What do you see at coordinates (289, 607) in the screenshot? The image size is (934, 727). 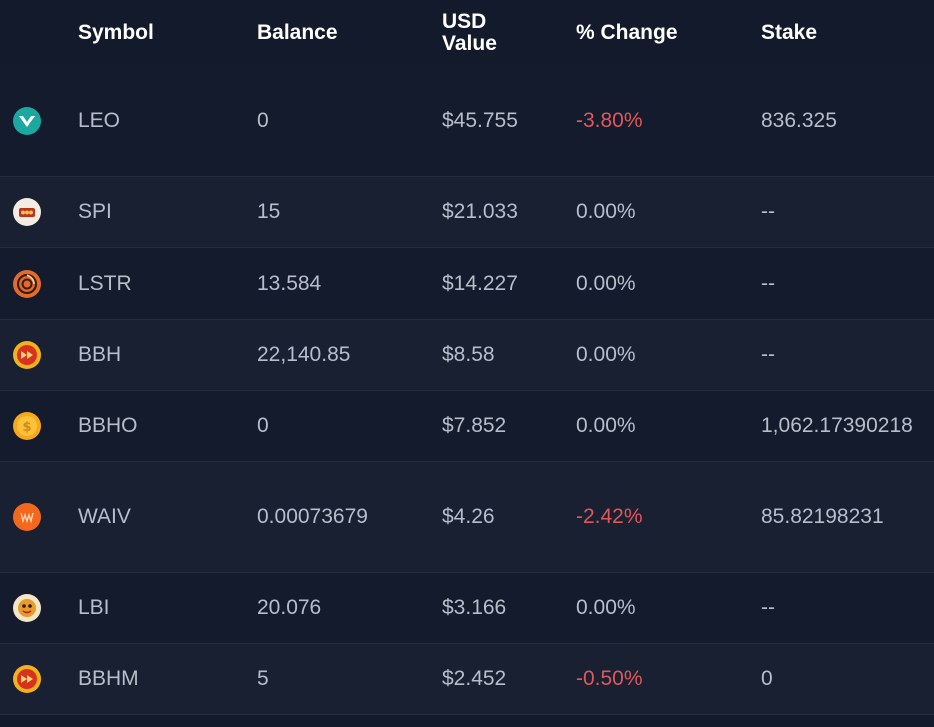 I see `token-balance: 20.076` at bounding box center [289, 607].